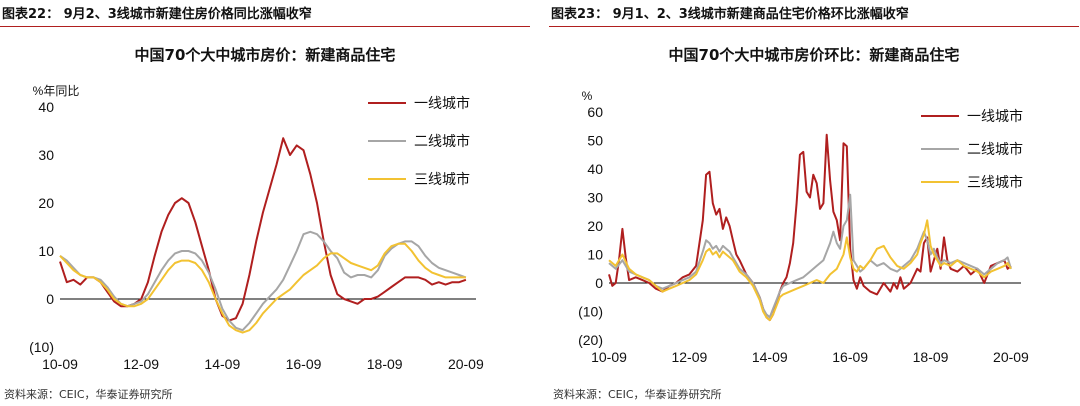 This screenshot has height=406, width=1080. Describe the element at coordinates (590, 340) in the screenshot. I see `y-tick-label: (20)` at that location.